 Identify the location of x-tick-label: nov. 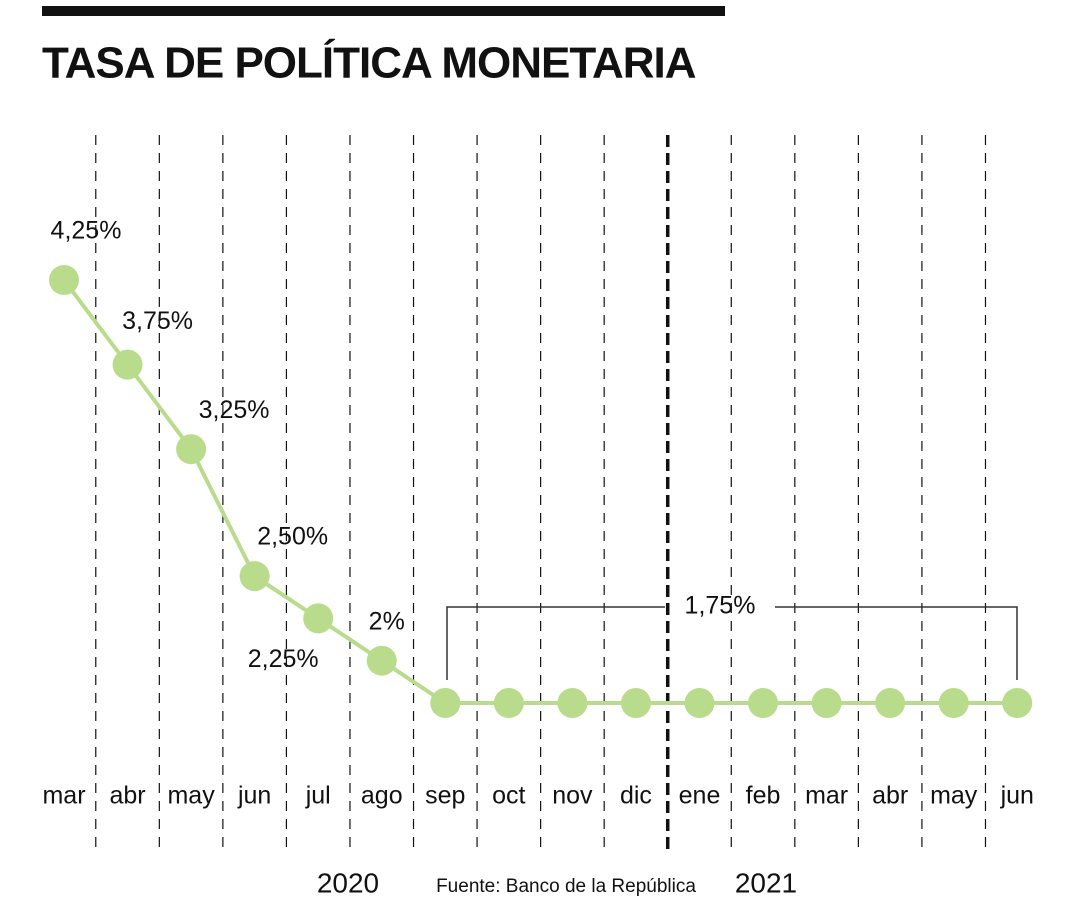
(572, 796).